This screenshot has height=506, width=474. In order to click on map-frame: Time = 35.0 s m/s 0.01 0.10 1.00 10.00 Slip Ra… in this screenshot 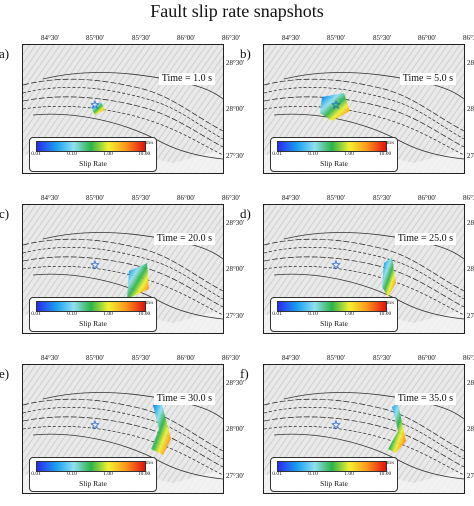, I will do `click(364, 429)`.